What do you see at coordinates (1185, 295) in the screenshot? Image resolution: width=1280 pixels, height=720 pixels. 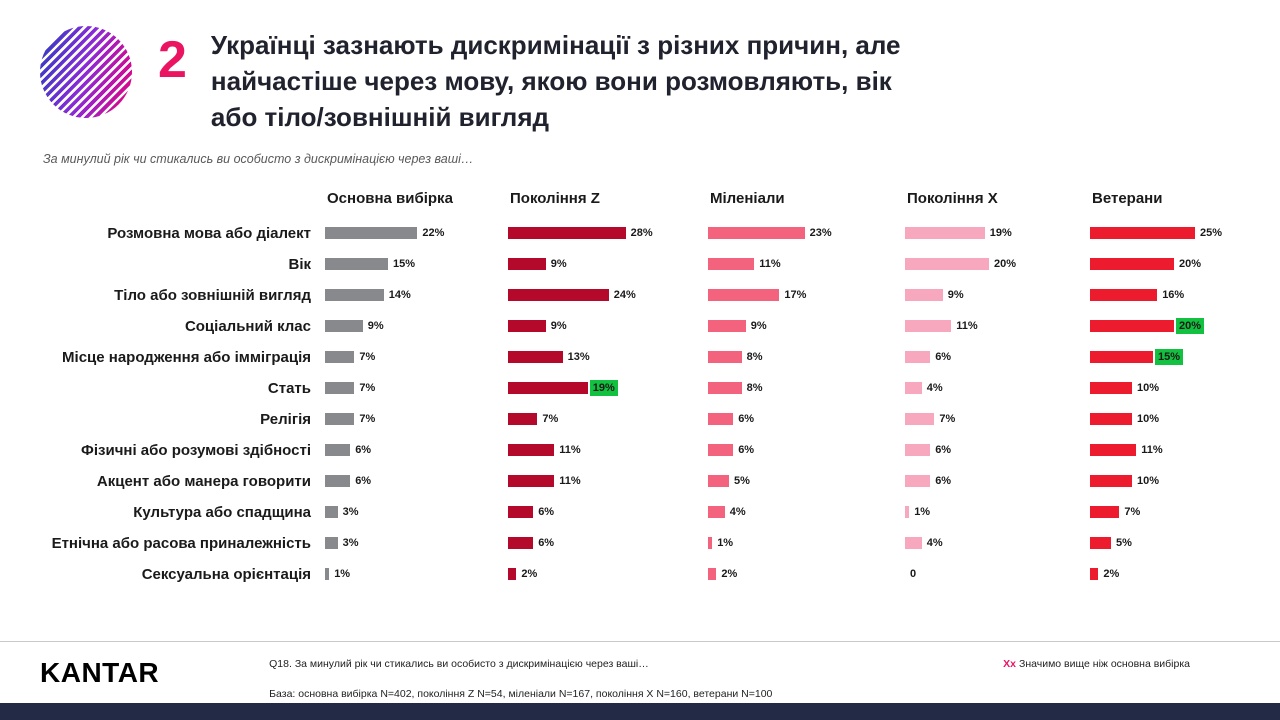 I see `bar-cell: 16%` at bounding box center [1185, 295].